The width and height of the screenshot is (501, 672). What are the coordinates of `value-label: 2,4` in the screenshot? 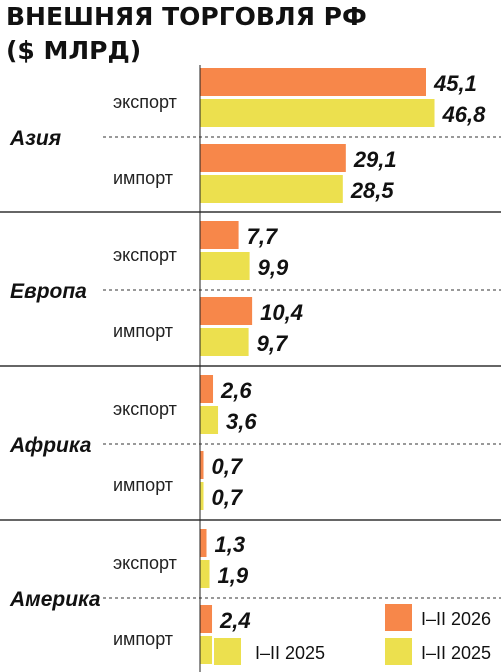 It's located at (235, 620).